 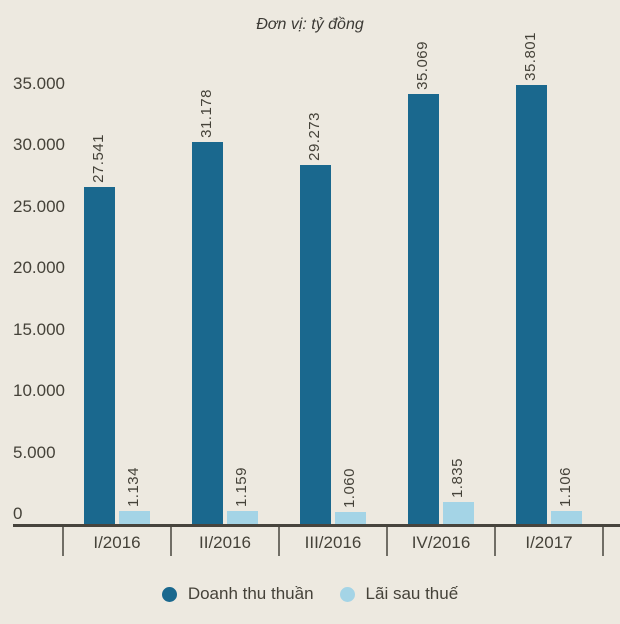 I want to click on y-tick-label: 15.000, so click(x=39, y=329).